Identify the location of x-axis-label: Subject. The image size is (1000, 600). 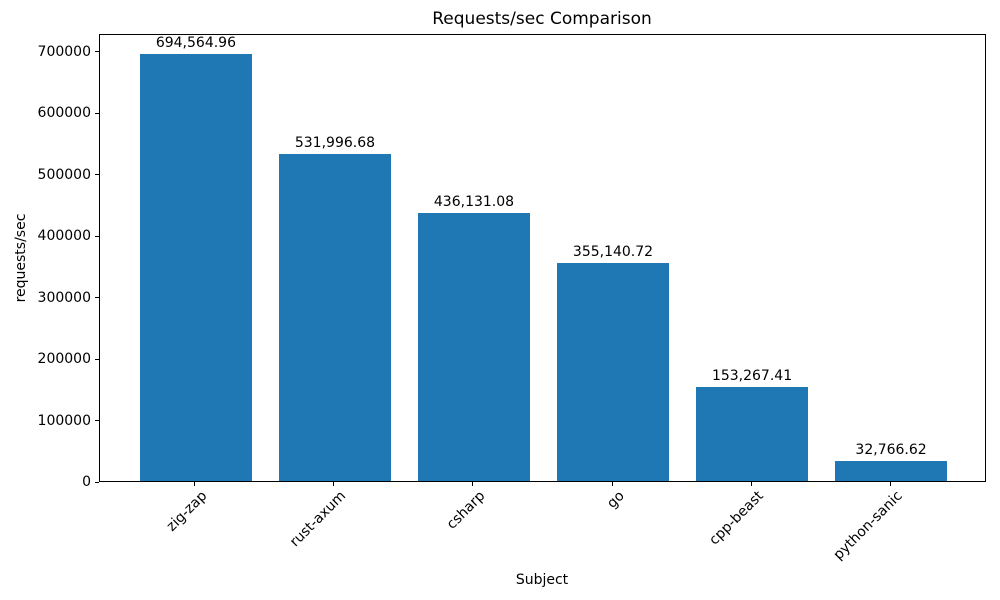
(542, 580).